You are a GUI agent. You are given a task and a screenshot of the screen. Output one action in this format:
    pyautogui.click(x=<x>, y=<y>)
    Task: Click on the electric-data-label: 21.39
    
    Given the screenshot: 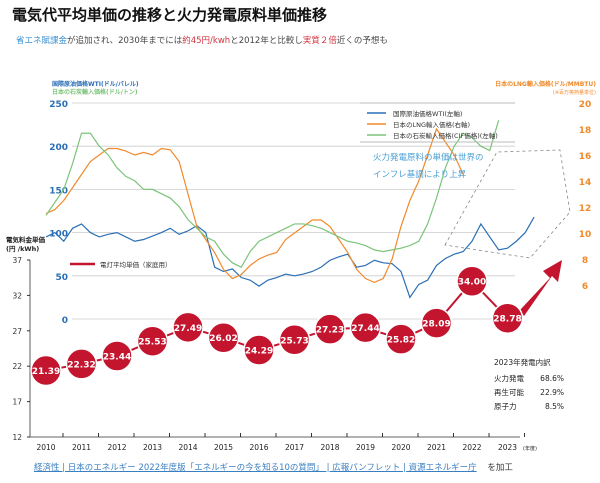 What is the action you would take?
    pyautogui.click(x=46, y=372)
    